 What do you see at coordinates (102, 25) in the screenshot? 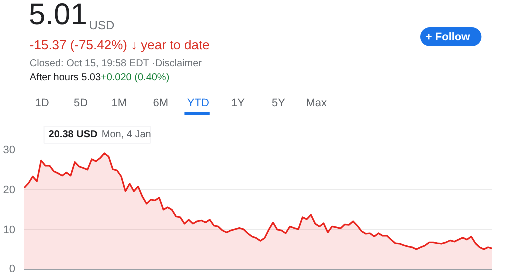
I see `text: USD` at bounding box center [102, 25].